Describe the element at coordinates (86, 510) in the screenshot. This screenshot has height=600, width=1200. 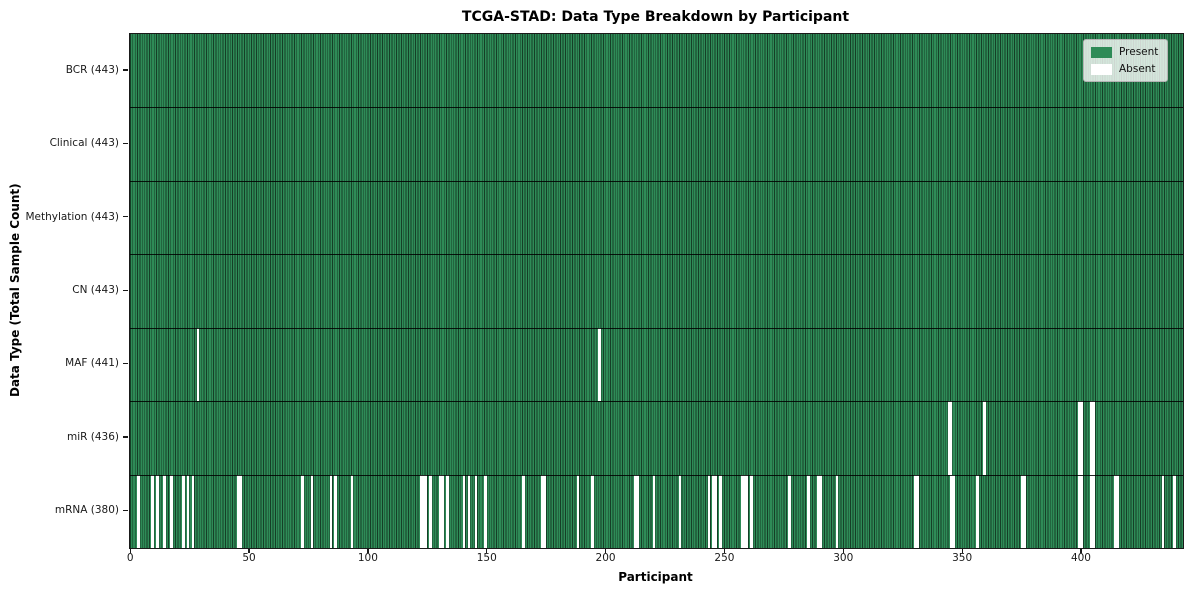
I see `y-tick-label: mRNA (380)` at that location.